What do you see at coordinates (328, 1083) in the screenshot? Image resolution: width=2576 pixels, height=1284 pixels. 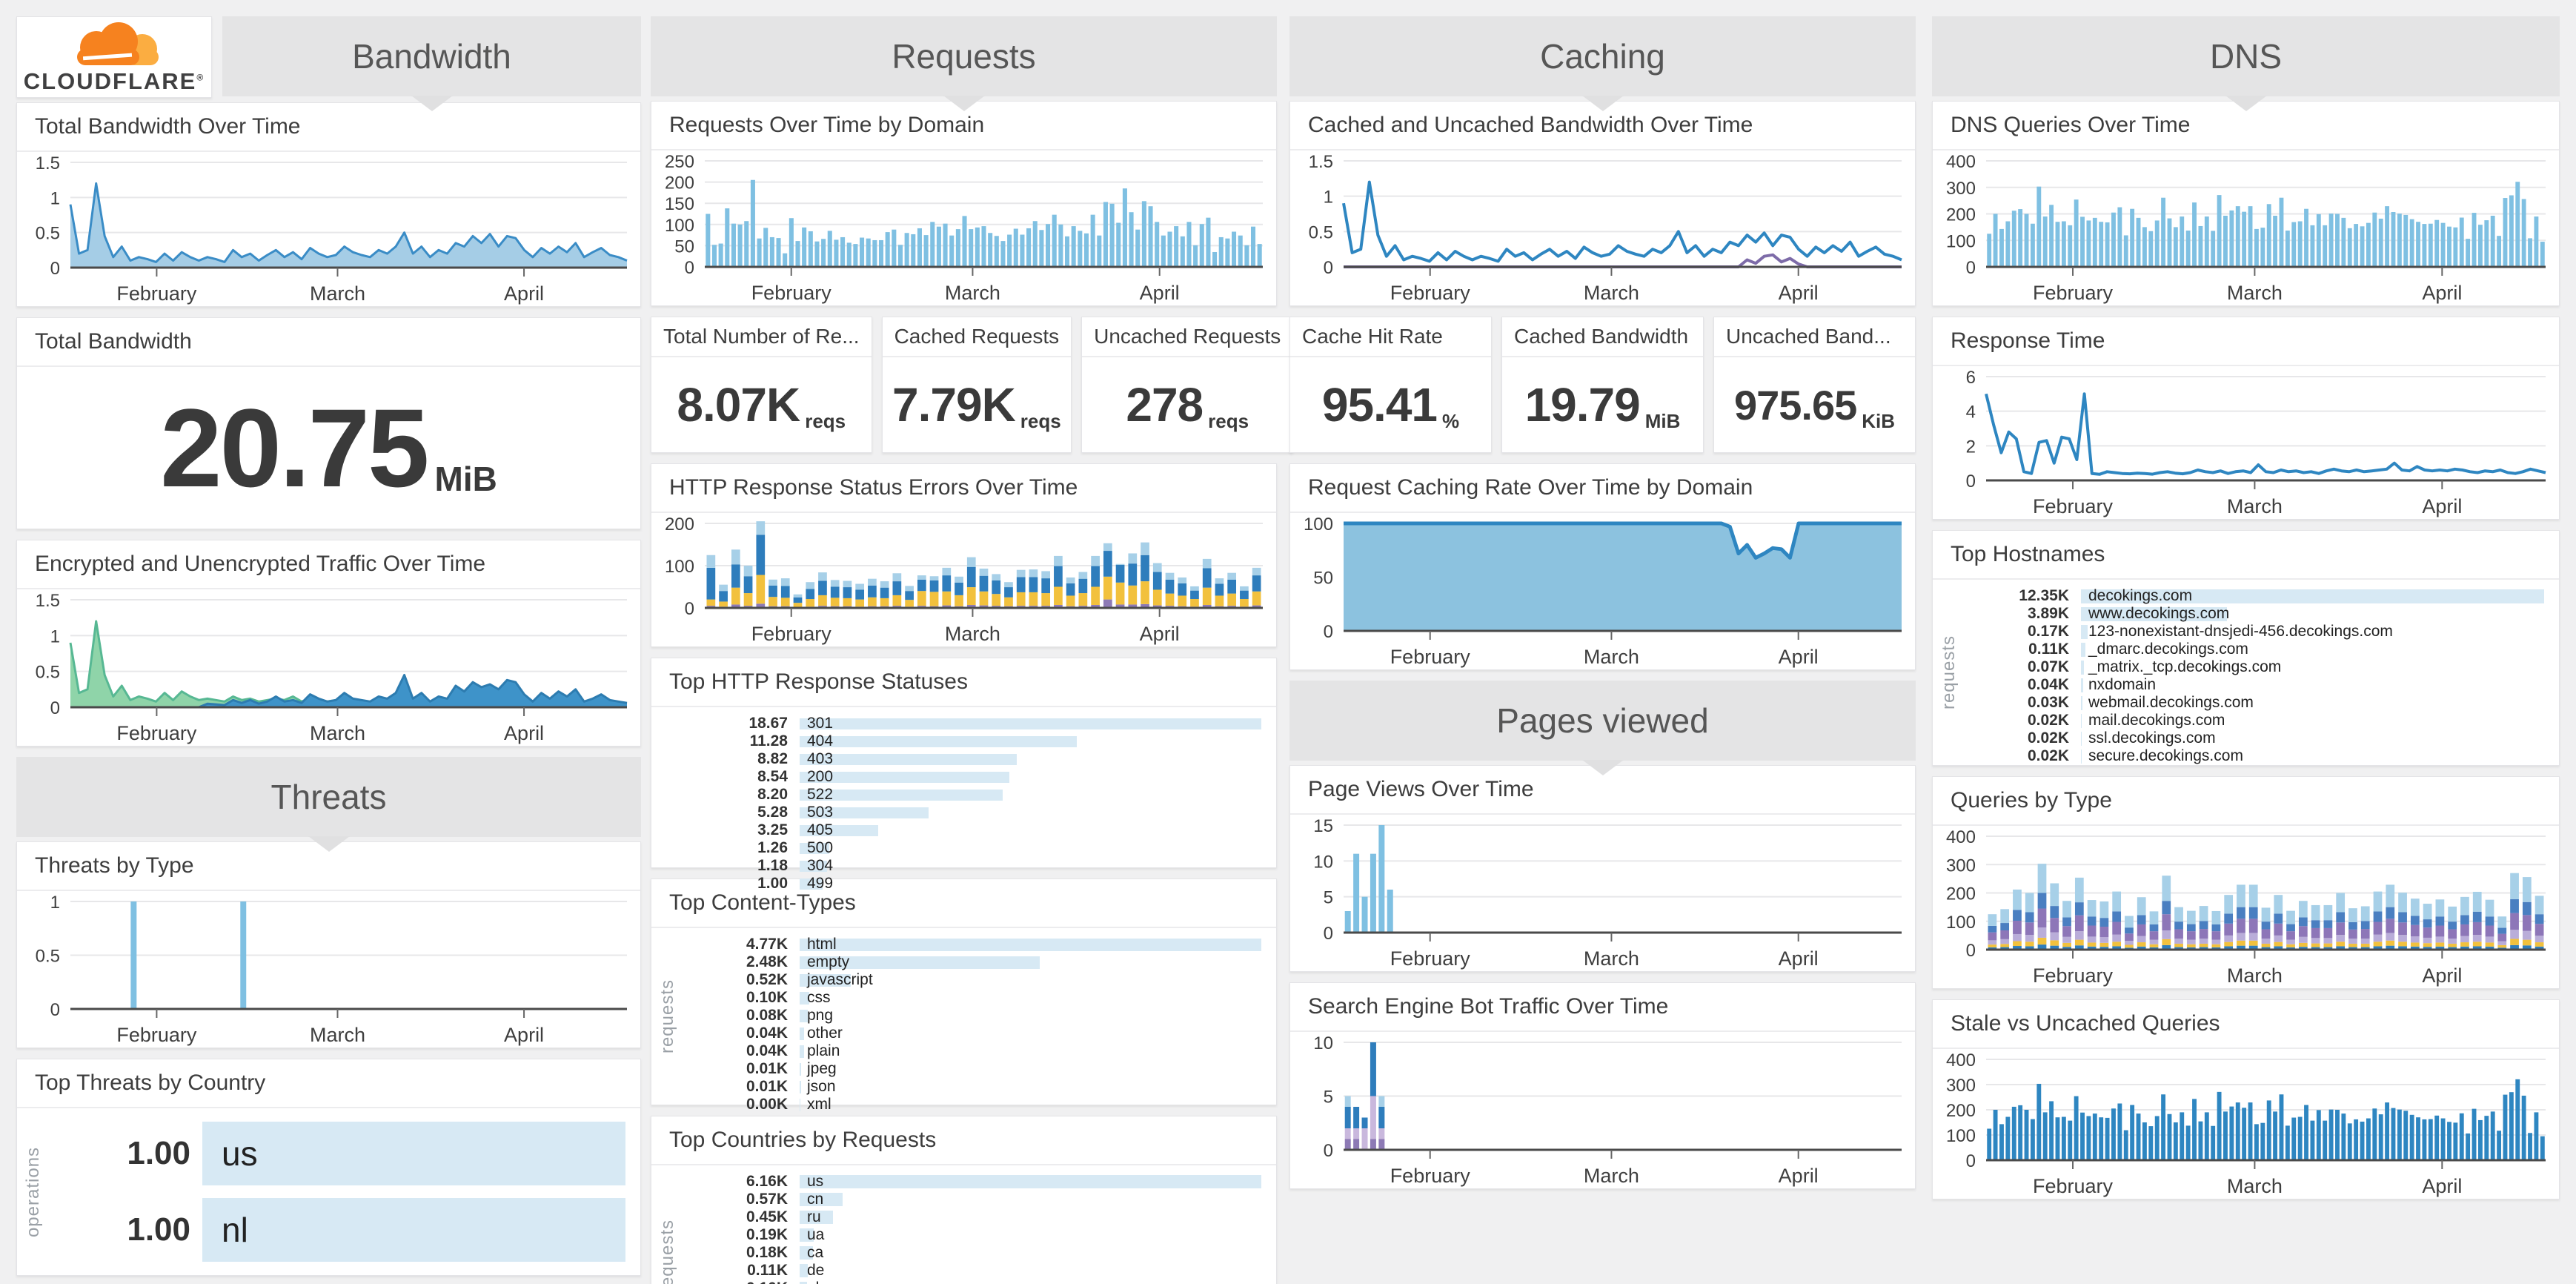 I see `card-title: Top Threats by Country` at bounding box center [328, 1083].